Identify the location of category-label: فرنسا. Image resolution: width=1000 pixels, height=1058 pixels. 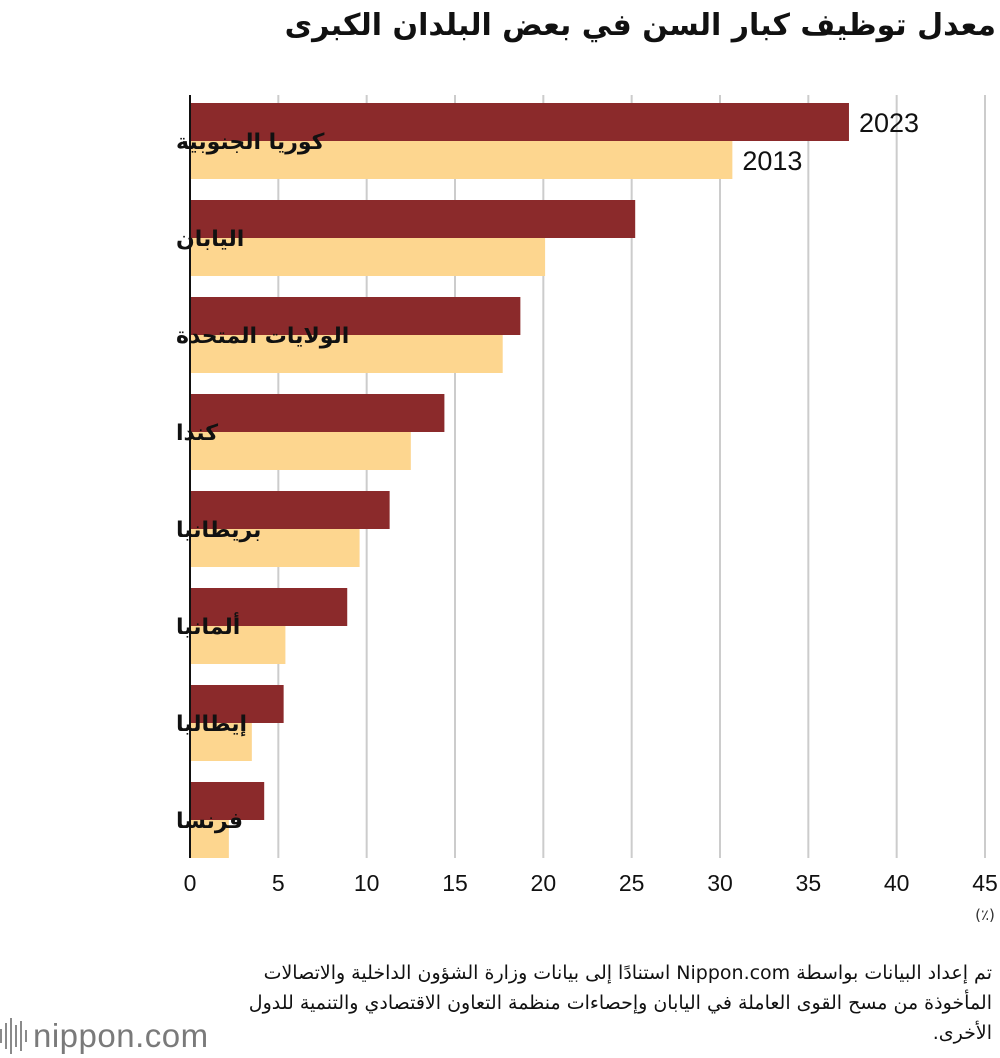
(209, 821).